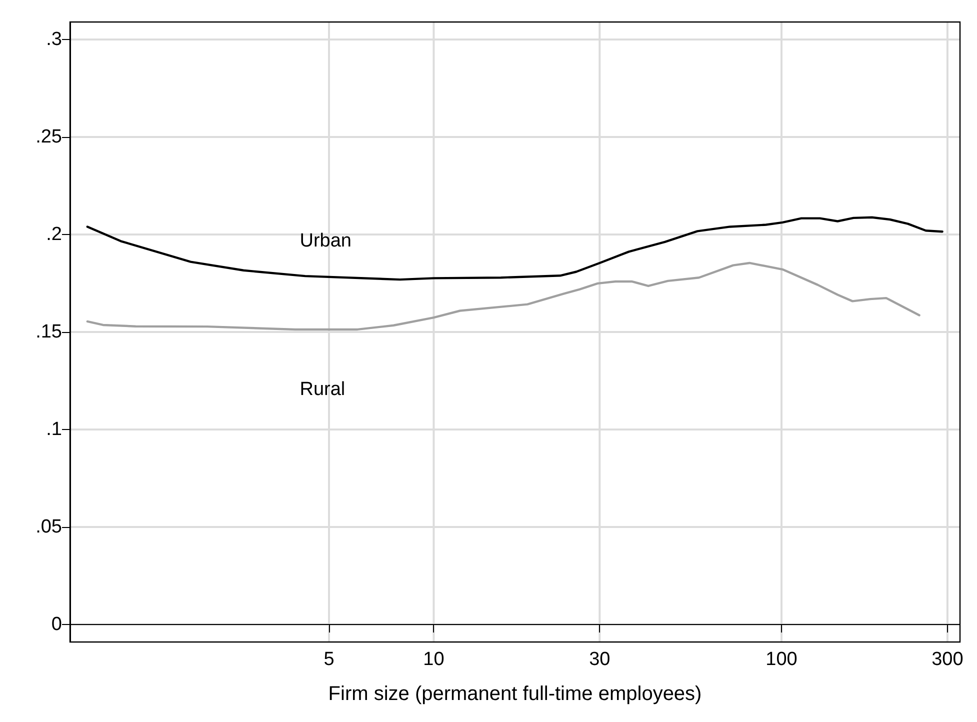  What do you see at coordinates (49, 332) in the screenshot?
I see `y-tick-label: .15` at bounding box center [49, 332].